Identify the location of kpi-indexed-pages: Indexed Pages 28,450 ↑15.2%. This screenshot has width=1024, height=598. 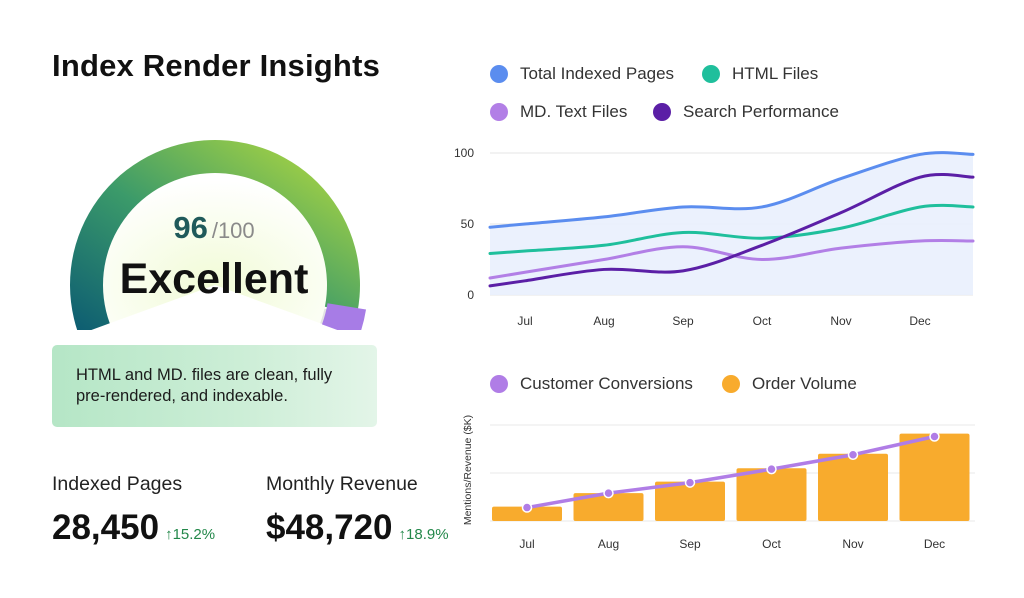
(133, 510).